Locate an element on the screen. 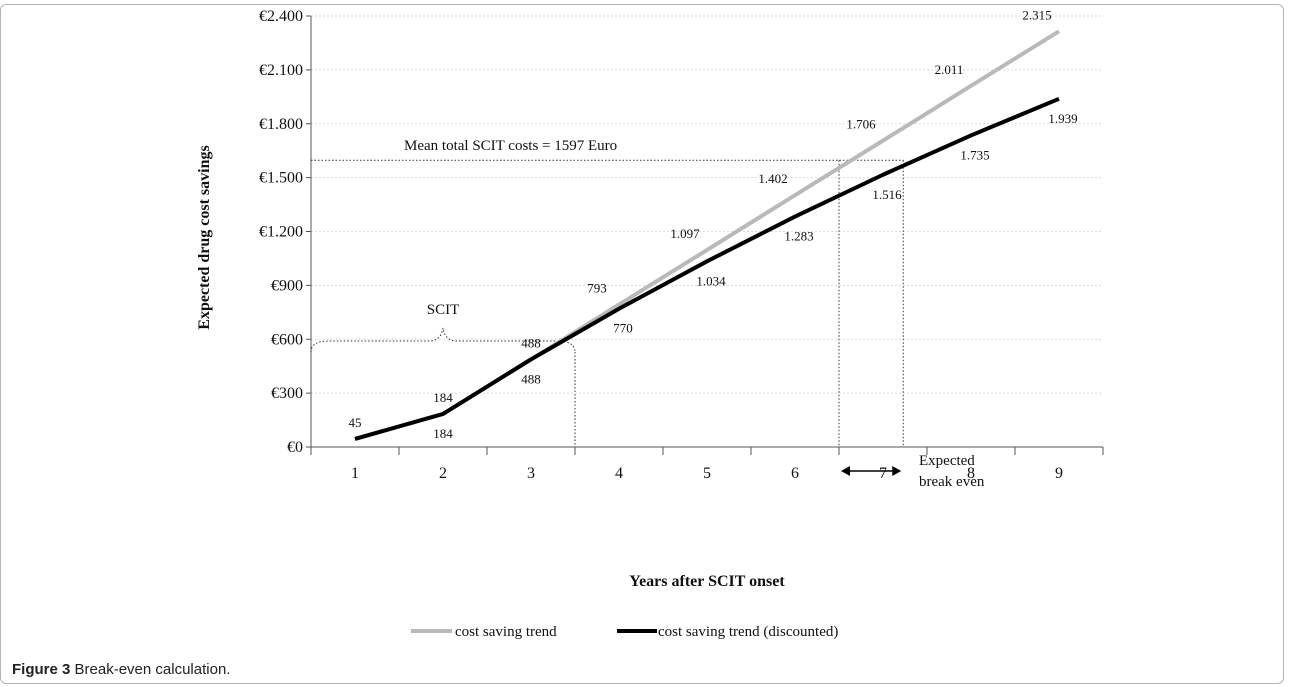 This screenshot has height=687, width=1289. data-label-trend: 2.315 is located at coordinates (1036, 14).